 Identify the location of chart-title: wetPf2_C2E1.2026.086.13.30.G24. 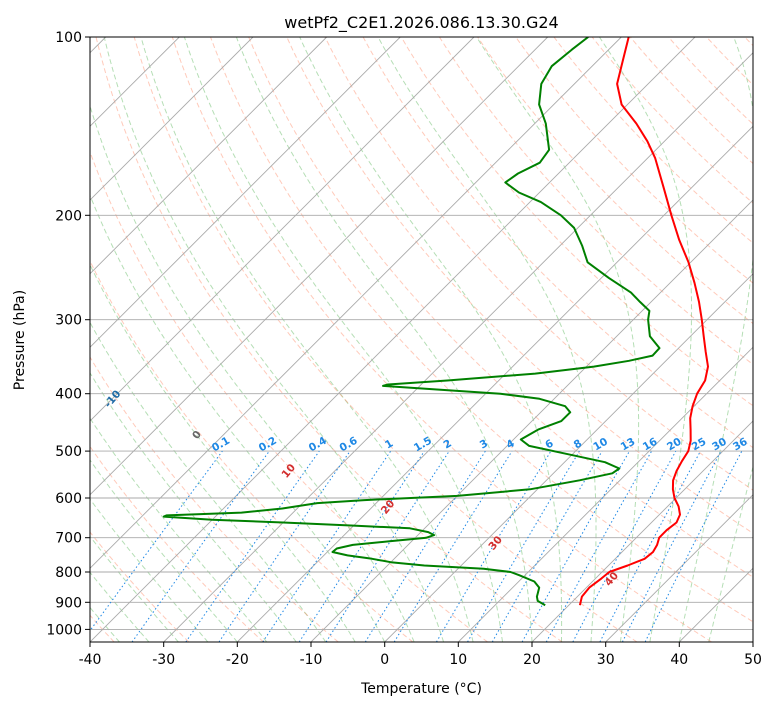
(421, 23).